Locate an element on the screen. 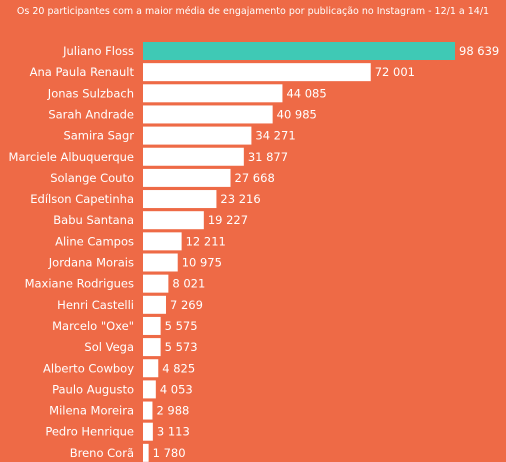 The height and width of the screenshot is (462, 506). category-label-16: Paulo Augusto is located at coordinates (93, 389).